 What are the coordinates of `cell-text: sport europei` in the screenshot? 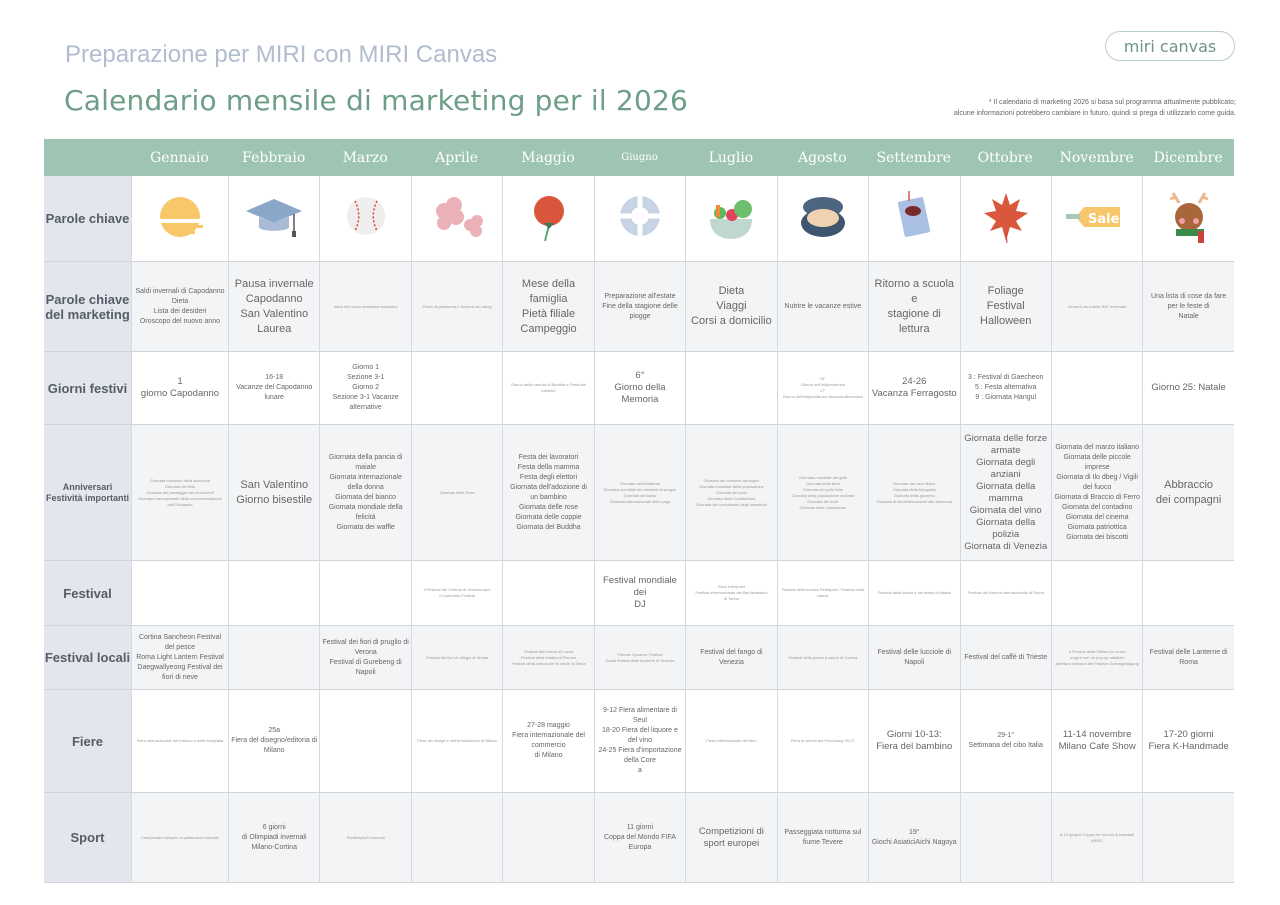 It's located at (731, 843).